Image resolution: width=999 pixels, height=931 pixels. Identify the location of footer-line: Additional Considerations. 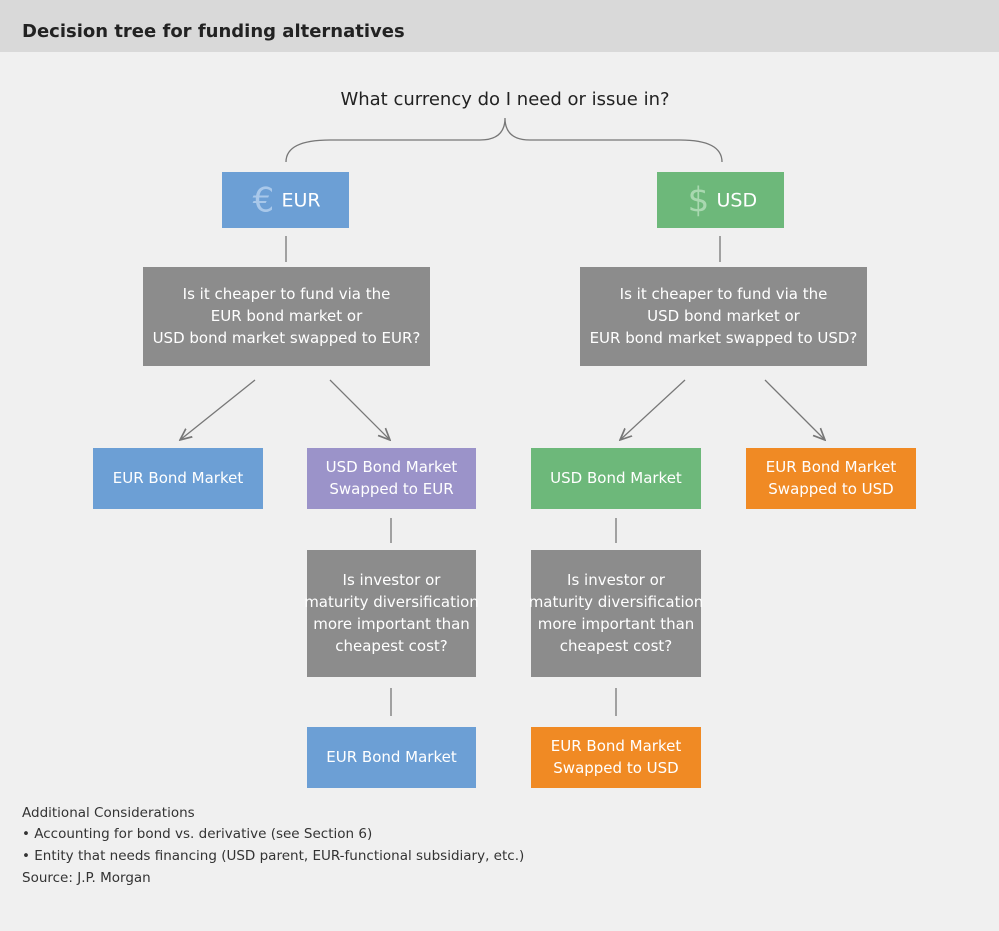
(108, 813).